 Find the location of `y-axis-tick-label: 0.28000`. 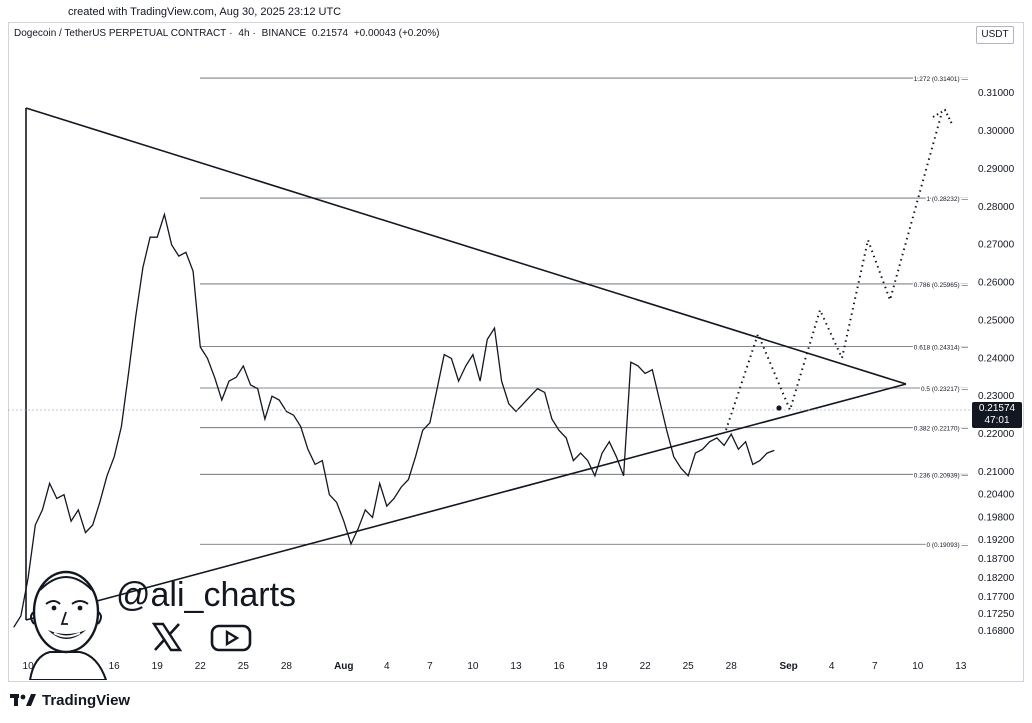

y-axis-tick-label: 0.28000 is located at coordinates (996, 207).